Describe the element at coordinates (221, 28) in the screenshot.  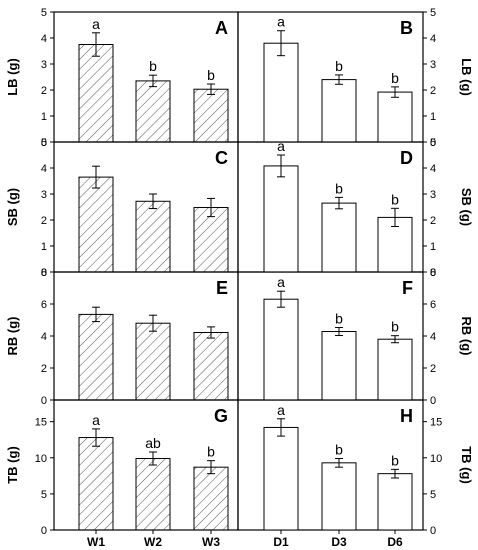
I see `panel-letter: A` at that location.